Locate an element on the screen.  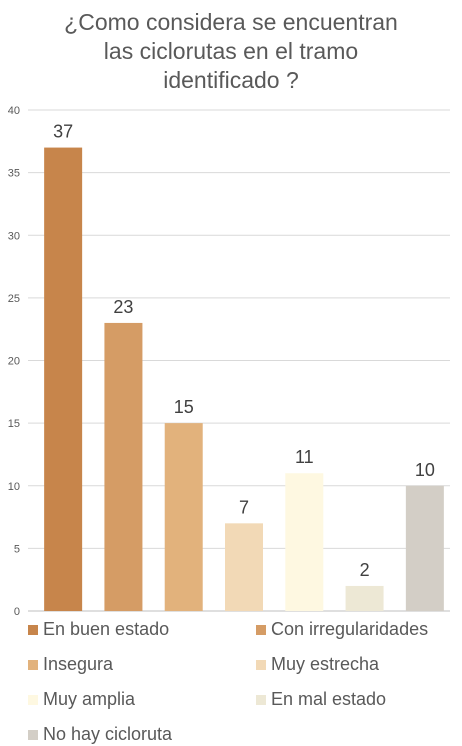
data-label: 7 is located at coordinates (244, 507).